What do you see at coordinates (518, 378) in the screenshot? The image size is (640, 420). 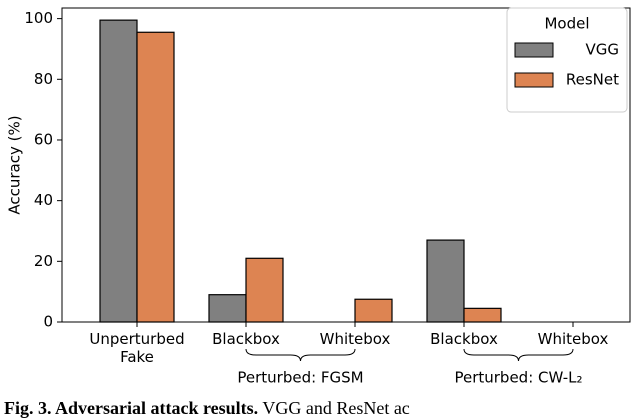 I see `group-label: Perturbed: CW-L₂` at bounding box center [518, 378].